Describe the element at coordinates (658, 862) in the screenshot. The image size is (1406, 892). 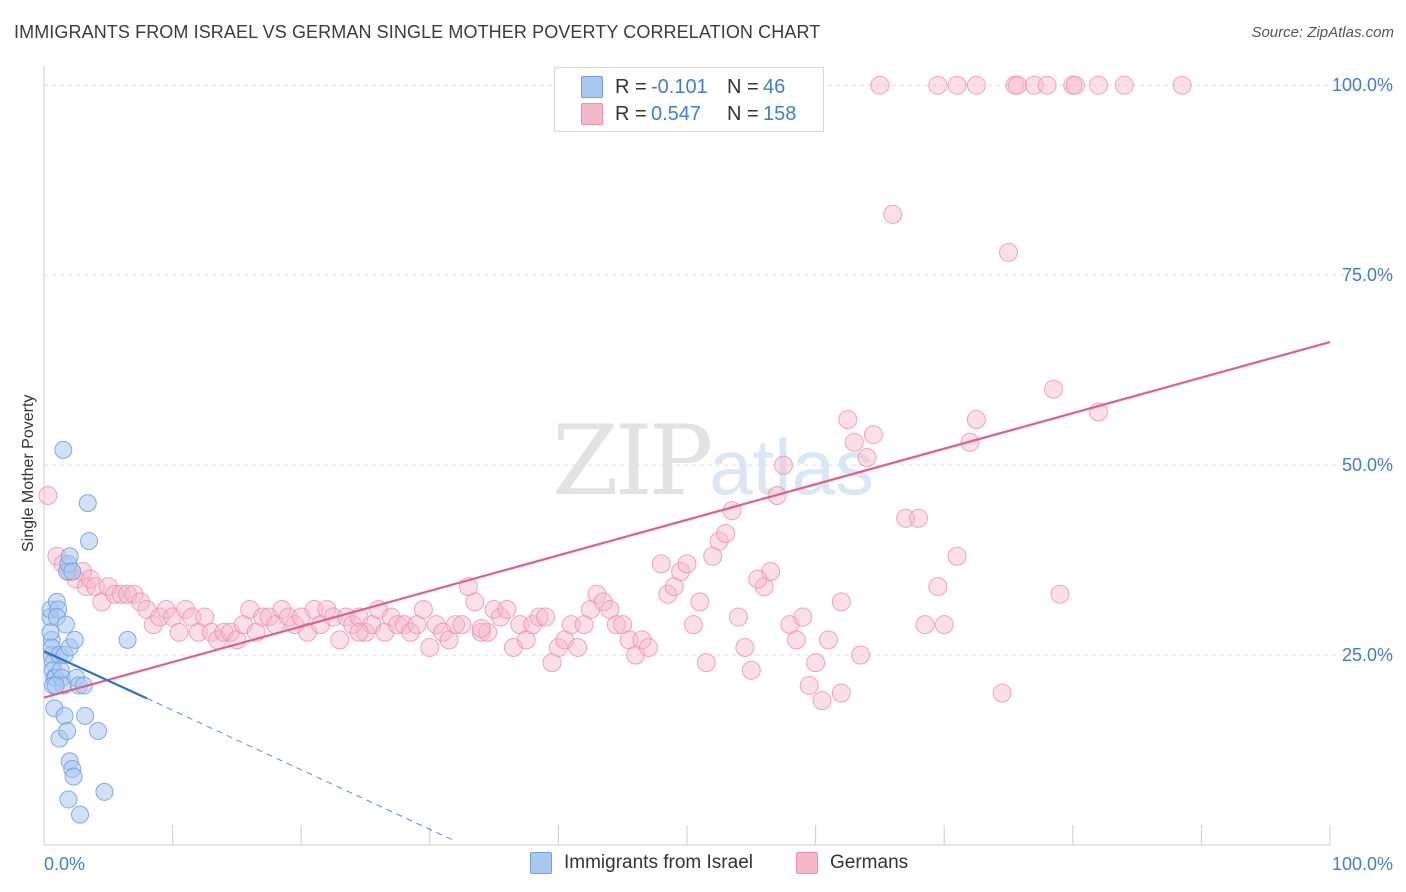
I see `israel-legend-label: Immigrants from Israel` at that location.